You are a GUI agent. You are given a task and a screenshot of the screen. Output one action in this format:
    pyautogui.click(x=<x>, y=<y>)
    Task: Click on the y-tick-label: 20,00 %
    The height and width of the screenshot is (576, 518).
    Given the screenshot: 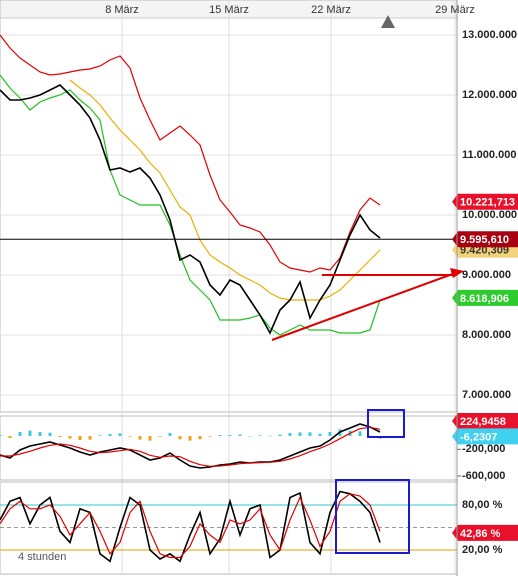 What is the action you would take?
    pyautogui.click(x=482, y=550)
    